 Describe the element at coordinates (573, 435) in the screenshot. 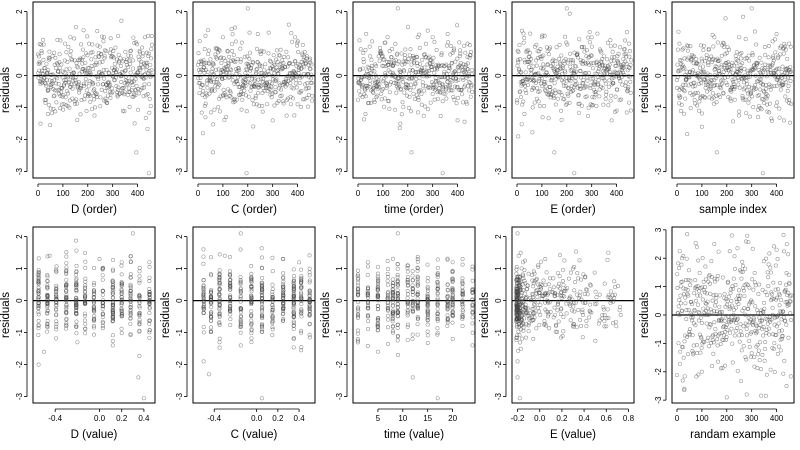

I see `x-axis-title: E (value)` at that location.